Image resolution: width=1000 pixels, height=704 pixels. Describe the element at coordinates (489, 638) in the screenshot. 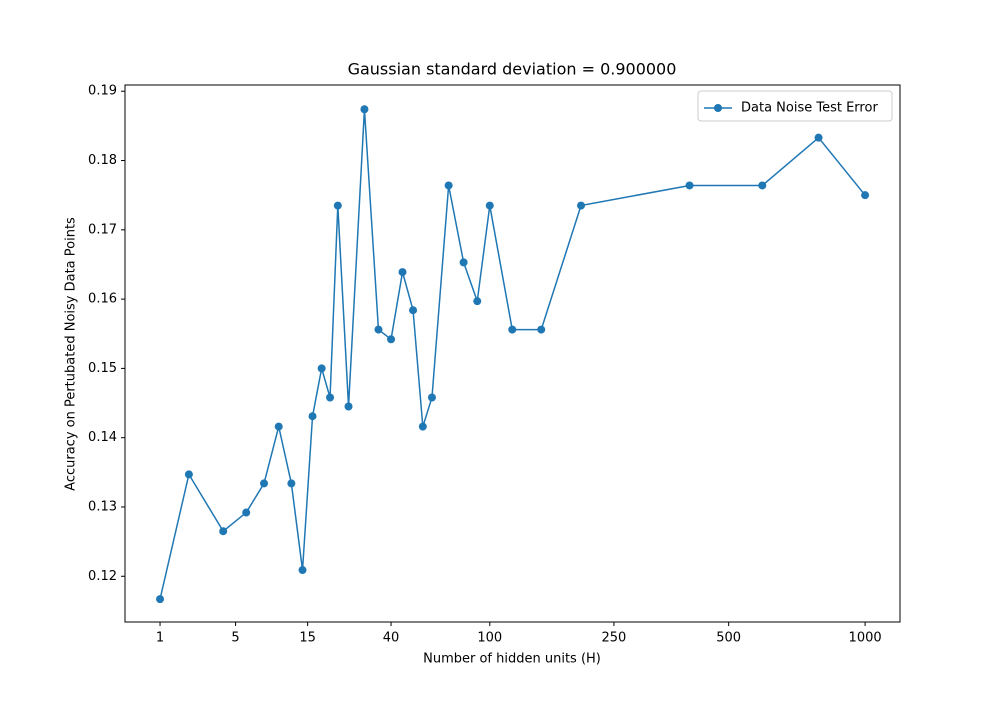

I see `x-tick-label: 100` at that location.